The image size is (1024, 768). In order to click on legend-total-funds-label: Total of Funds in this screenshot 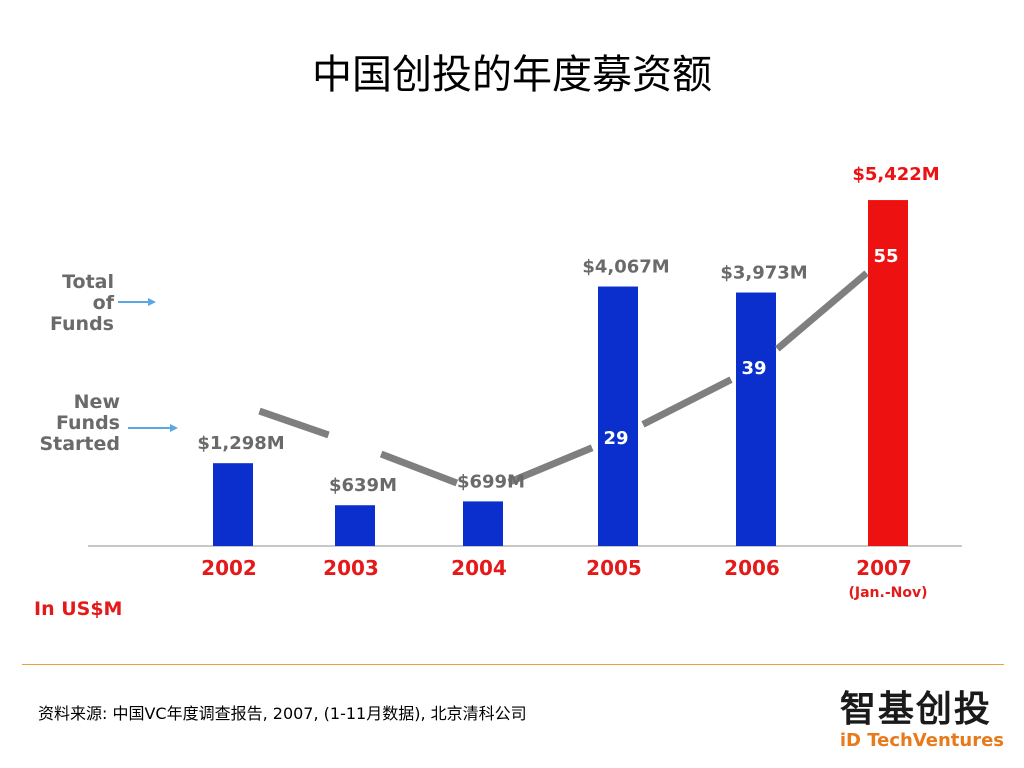, I will do `click(82, 303)`.